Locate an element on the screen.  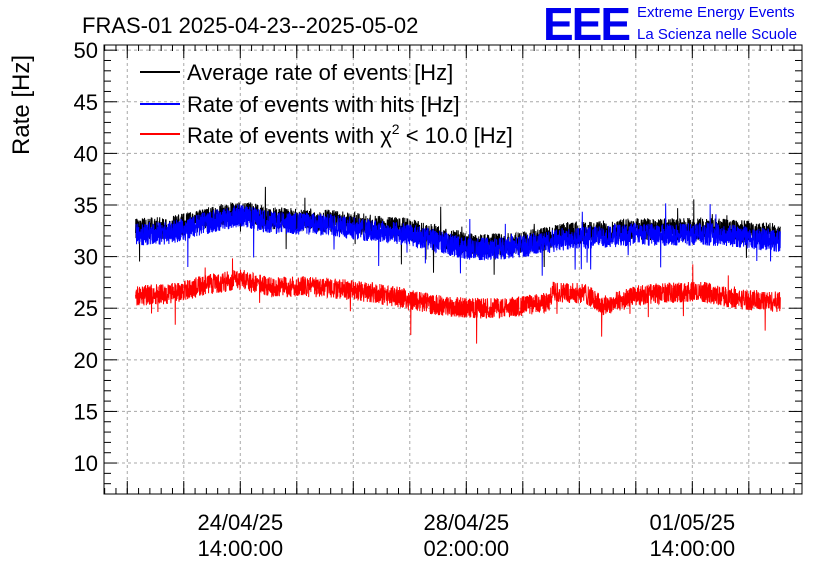
y-tick-label: 15 is located at coordinates (86, 411).